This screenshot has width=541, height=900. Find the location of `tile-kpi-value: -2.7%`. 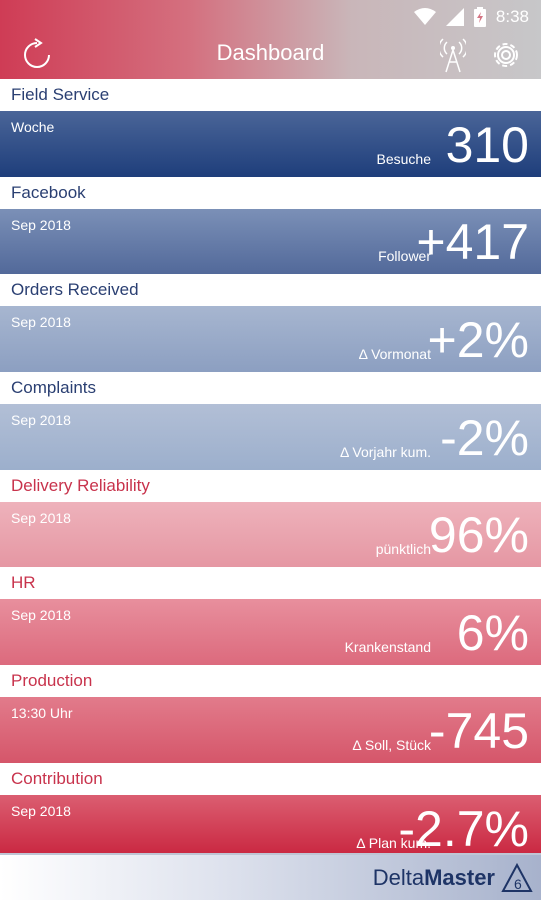

tile-kpi-value: -2.7% is located at coordinates (463, 828).